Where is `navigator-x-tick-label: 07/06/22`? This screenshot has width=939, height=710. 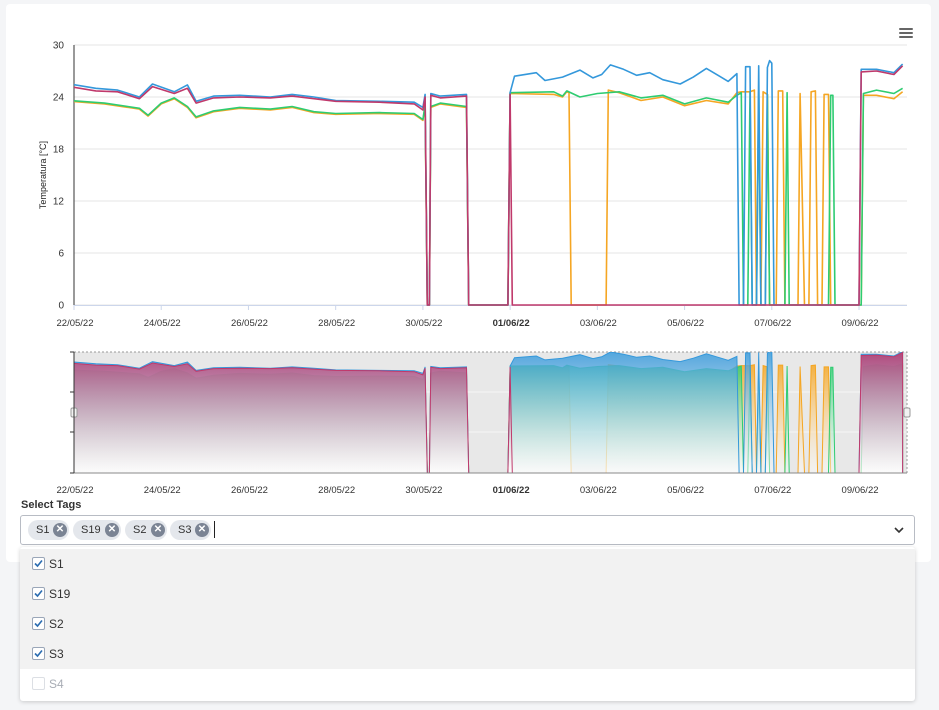
navigator-x-tick-label: 07/06/22 is located at coordinates (772, 490).